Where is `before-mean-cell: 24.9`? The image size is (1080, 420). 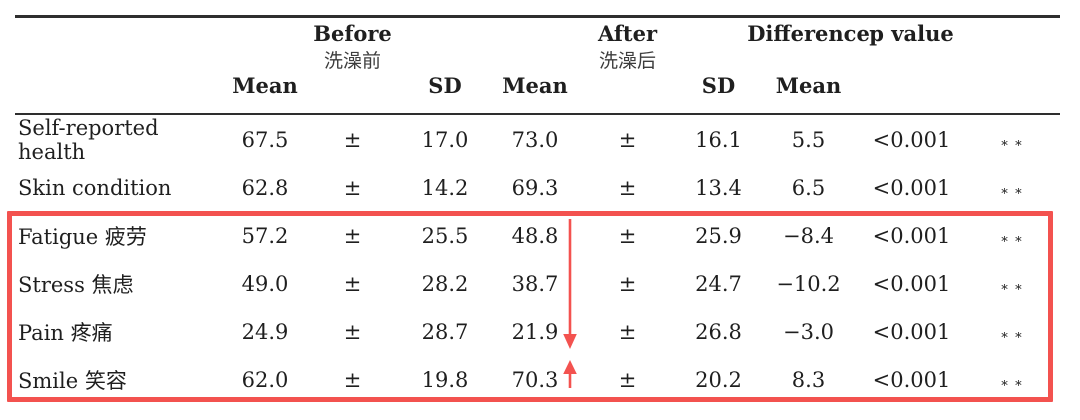
before-mean-cell: 24.9 is located at coordinates (265, 332).